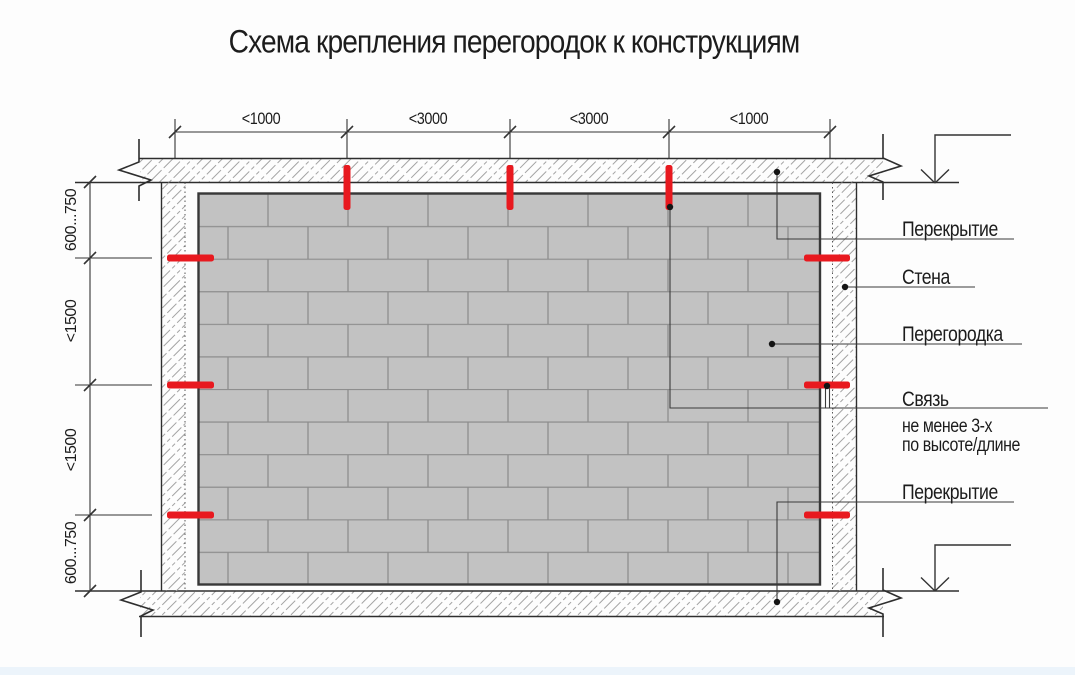  What do you see at coordinates (589, 118) in the screenshot?
I see `dim-top-3: <3000` at bounding box center [589, 118].